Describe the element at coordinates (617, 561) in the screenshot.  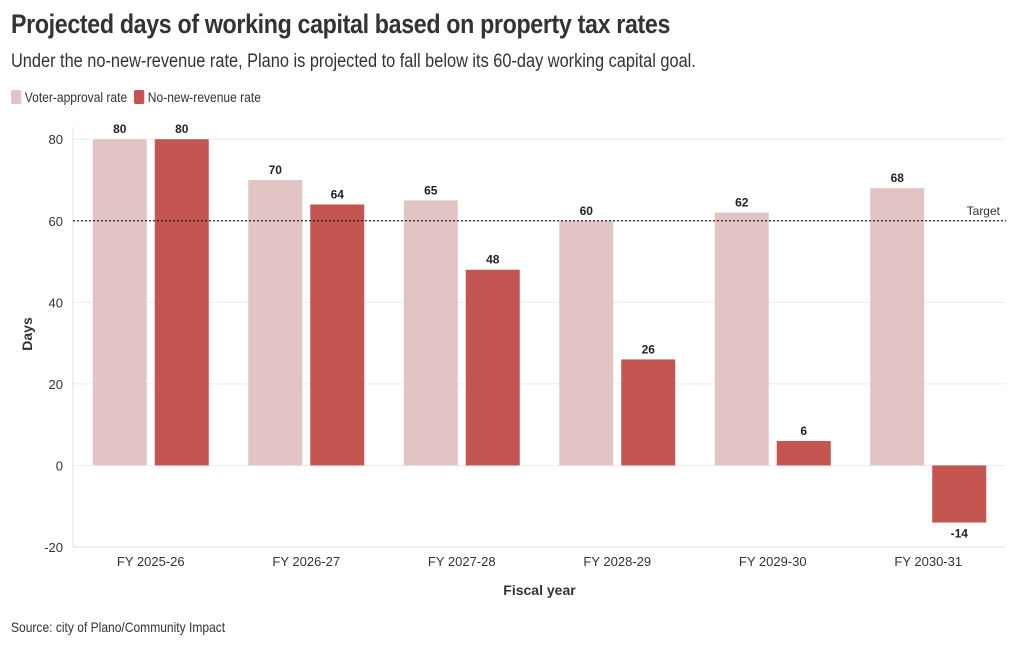
I see `x-tick-label: FY 2028-29` at that location.